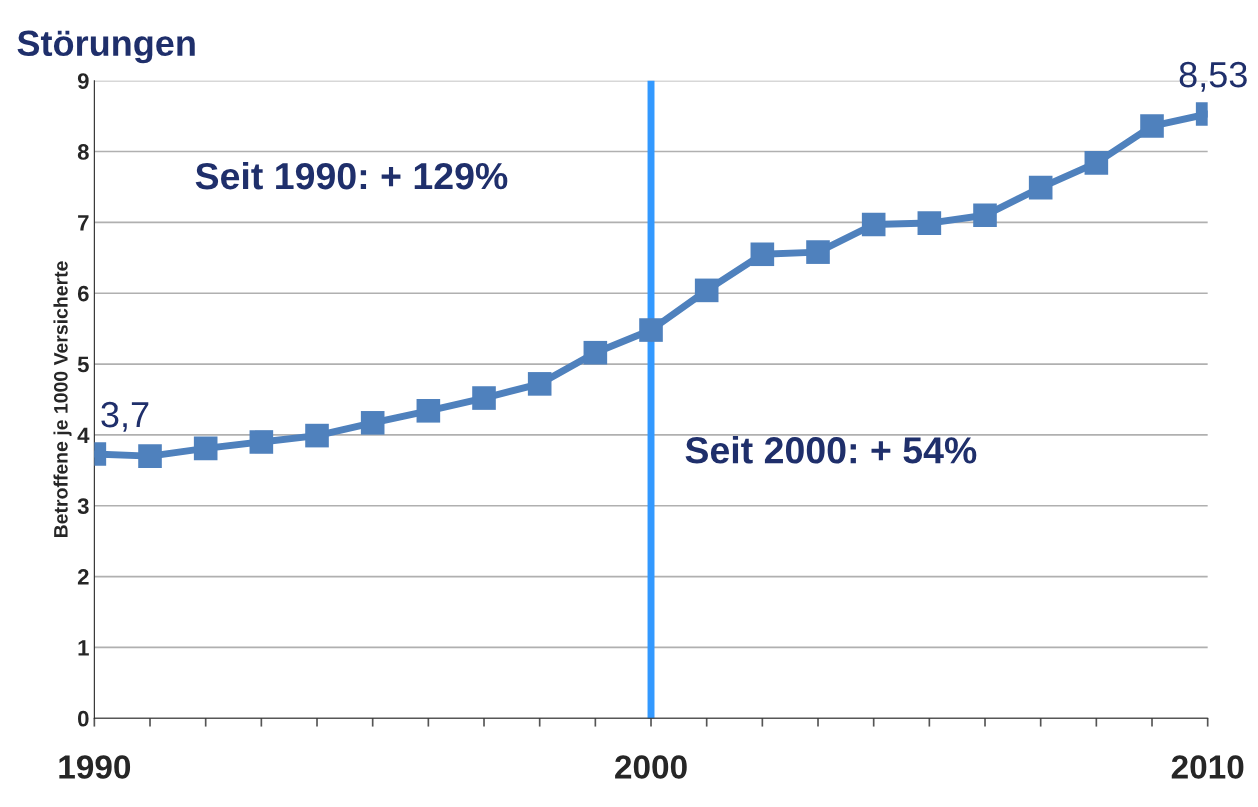 Image resolution: width=1258 pixels, height=807 pixels. What do you see at coordinates (106, 47) in the screenshot?
I see `chart-title: Störungen` at bounding box center [106, 47].